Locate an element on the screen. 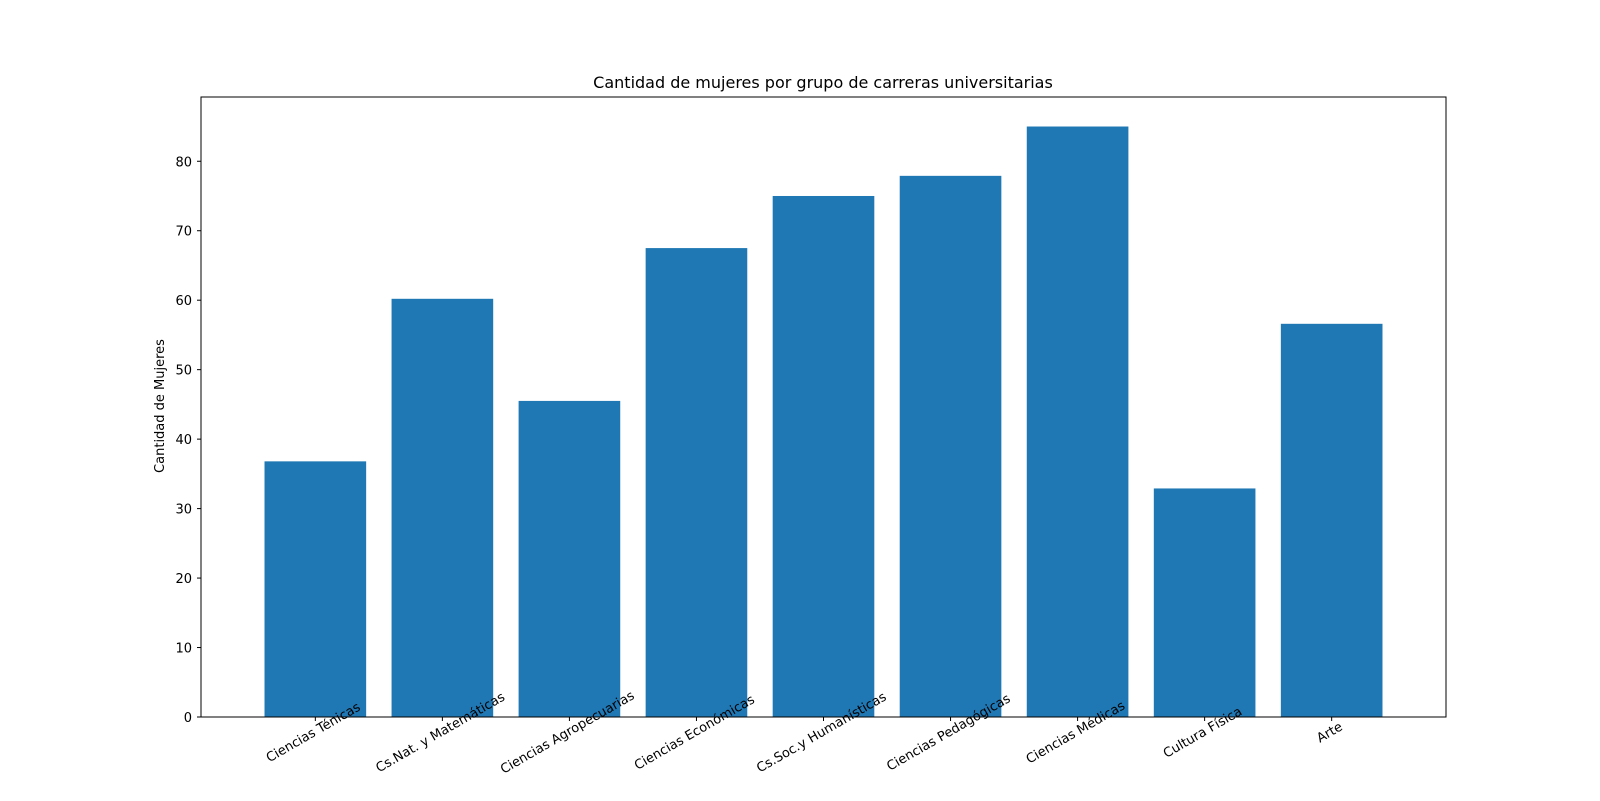 The height and width of the screenshot is (801, 1600). y-tick-label: 10 is located at coordinates (183, 649).